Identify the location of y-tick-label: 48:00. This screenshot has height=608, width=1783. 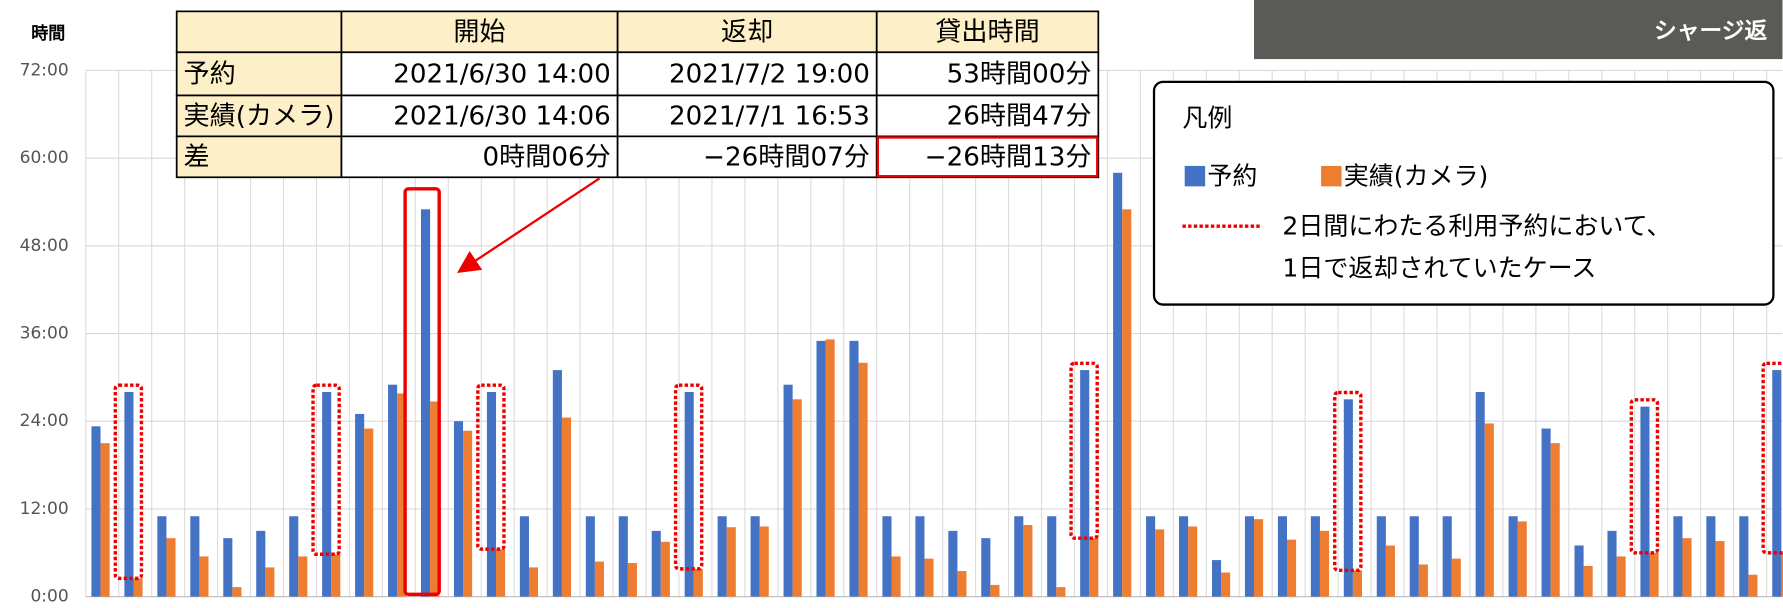
(44, 246).